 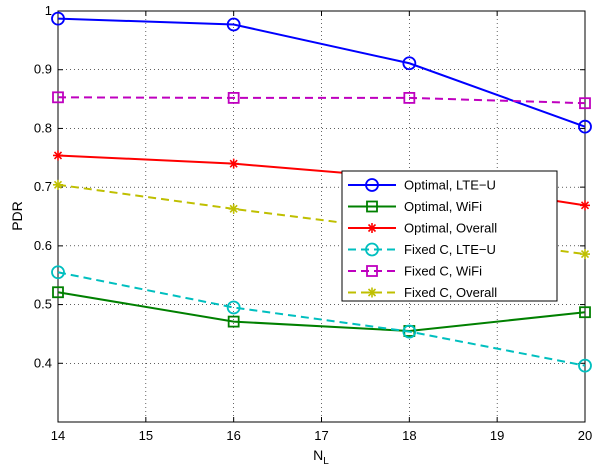 I want to click on legend-entry: Optimal, LTE−U, so click(x=422, y=185).